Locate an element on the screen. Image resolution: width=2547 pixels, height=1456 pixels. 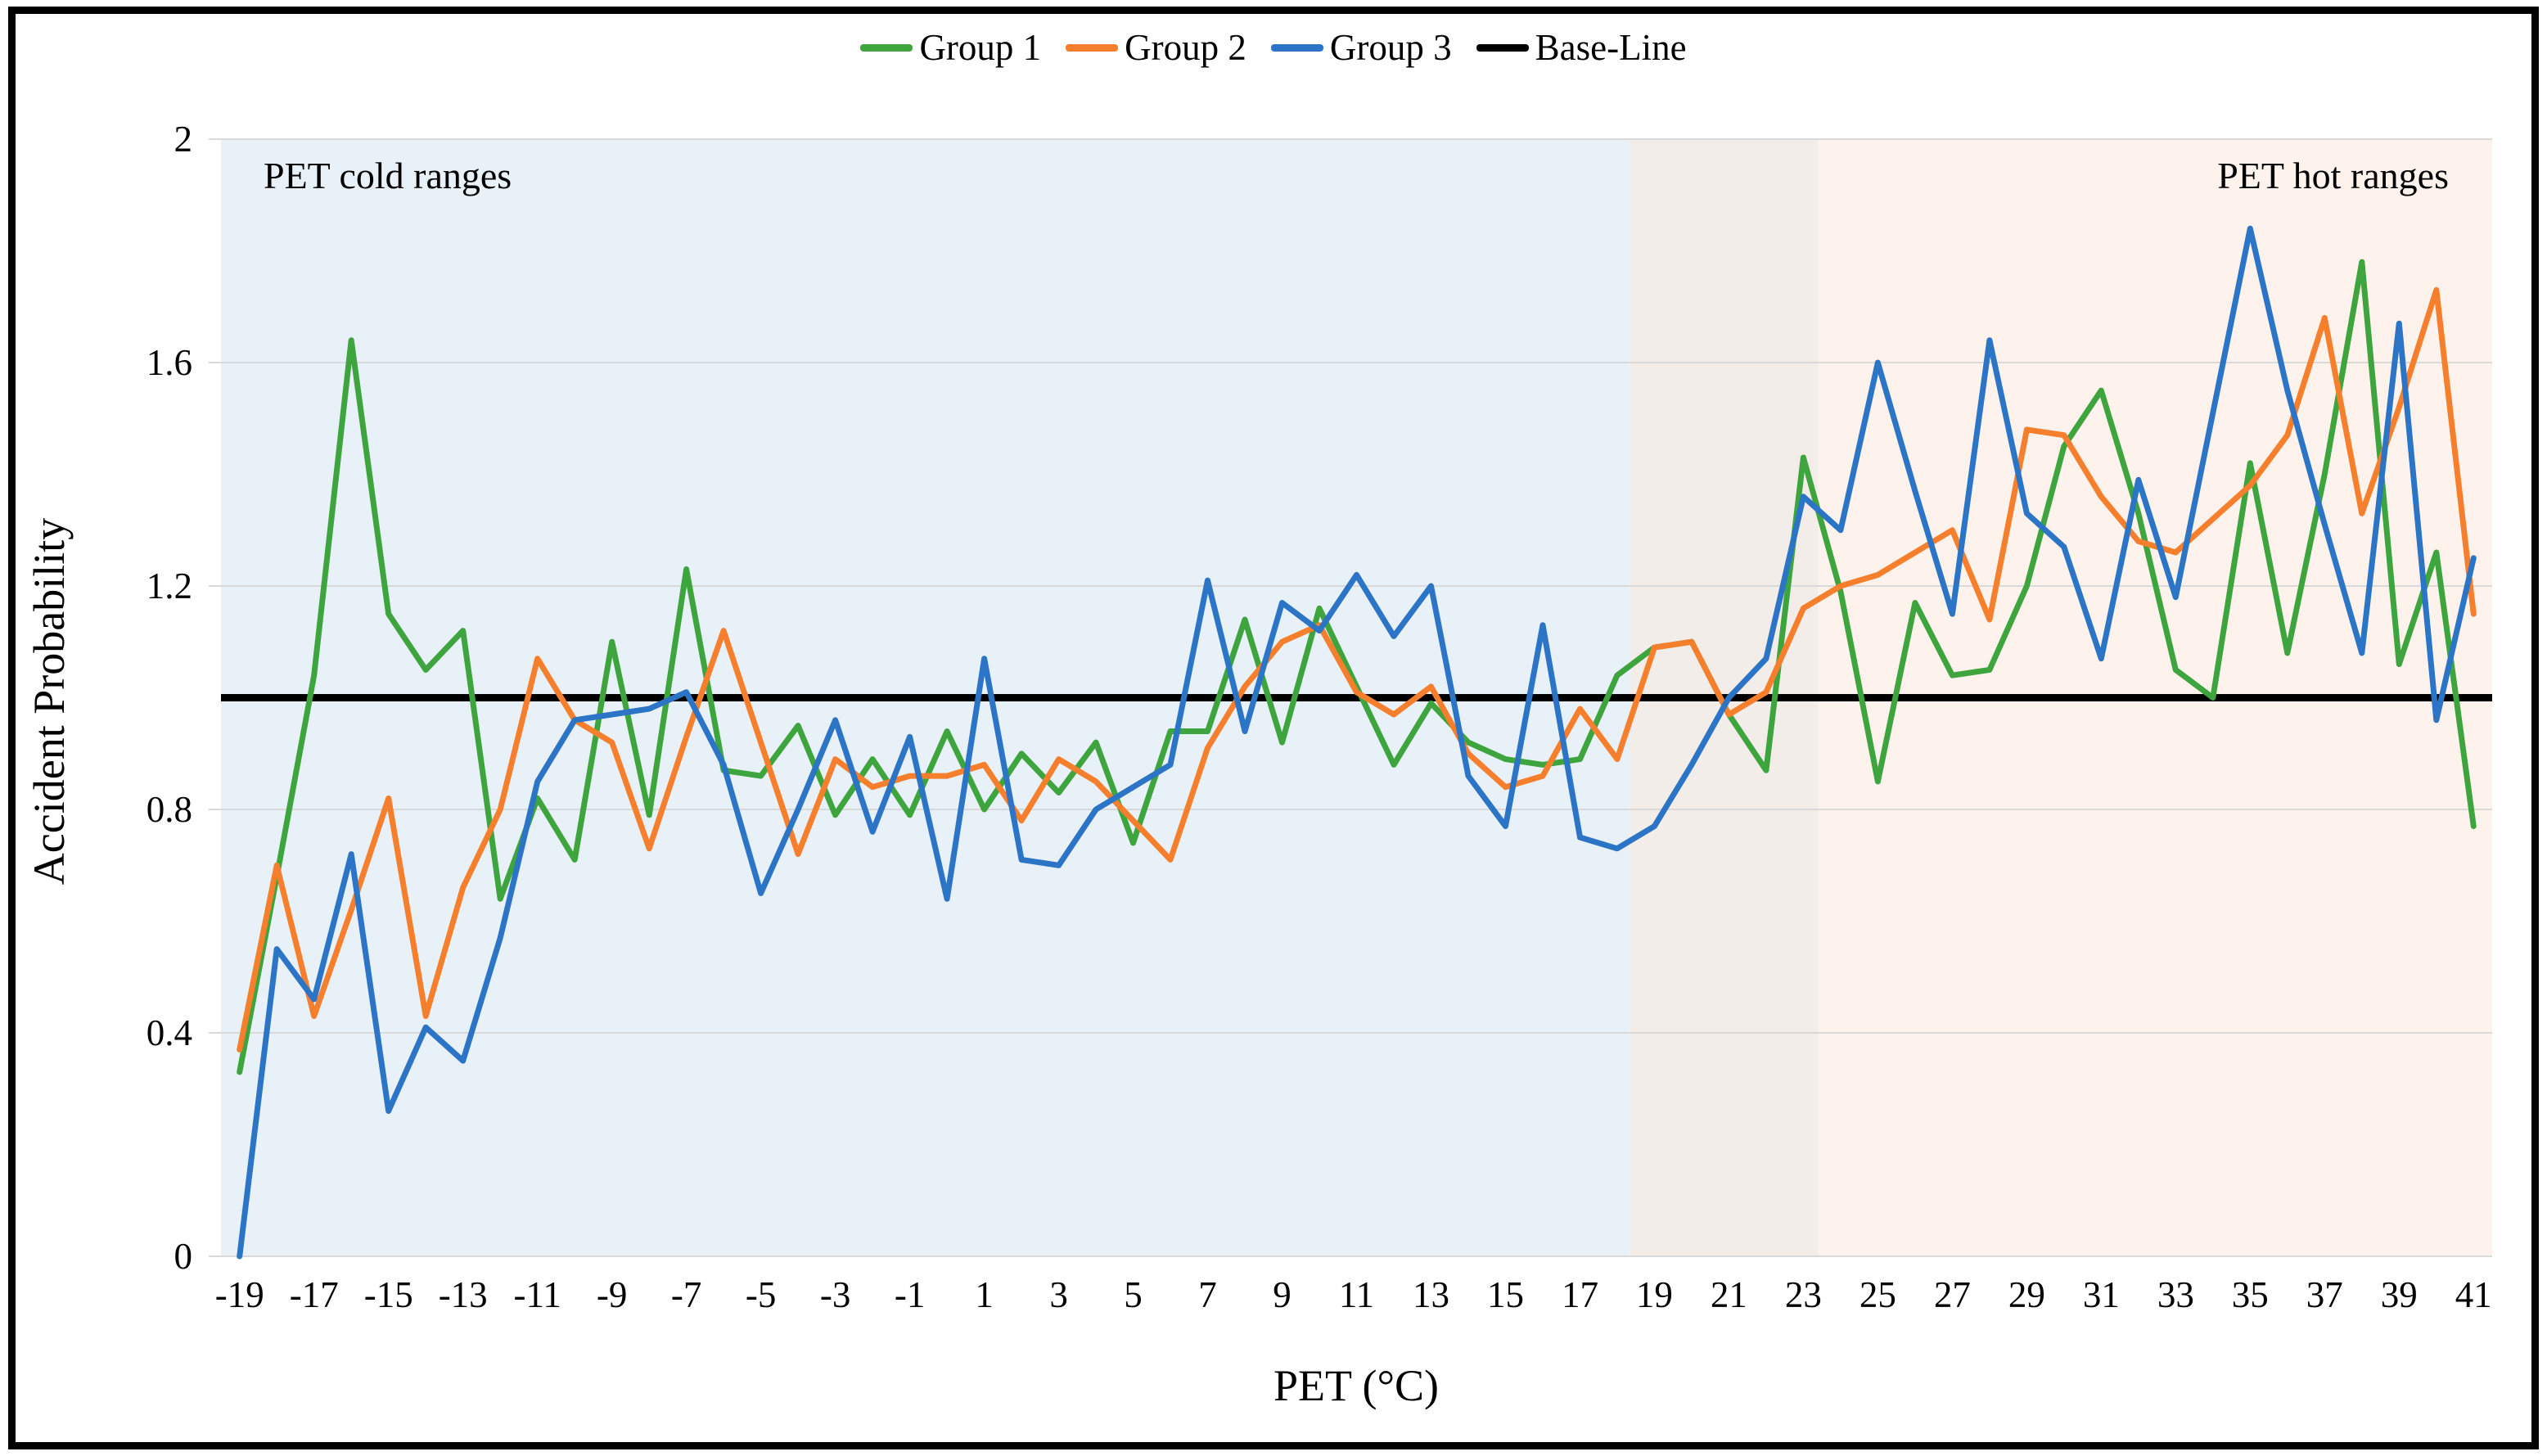
legend-label: Group 3 is located at coordinates (1390, 47).